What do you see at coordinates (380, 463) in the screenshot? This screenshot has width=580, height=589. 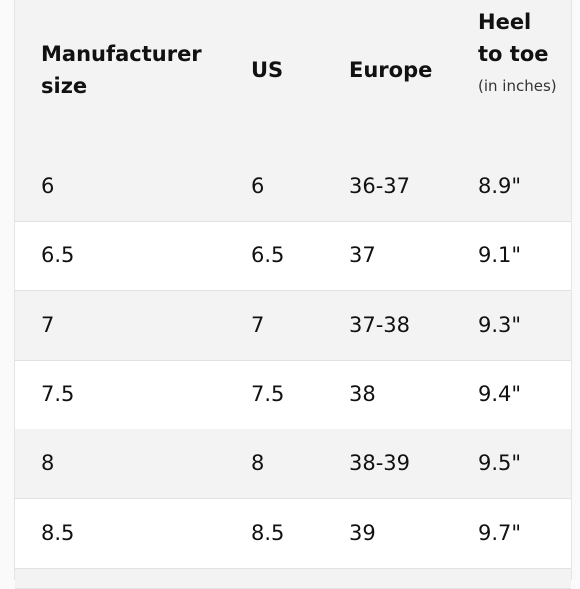 I see `table-cell: 38-39` at bounding box center [380, 463].